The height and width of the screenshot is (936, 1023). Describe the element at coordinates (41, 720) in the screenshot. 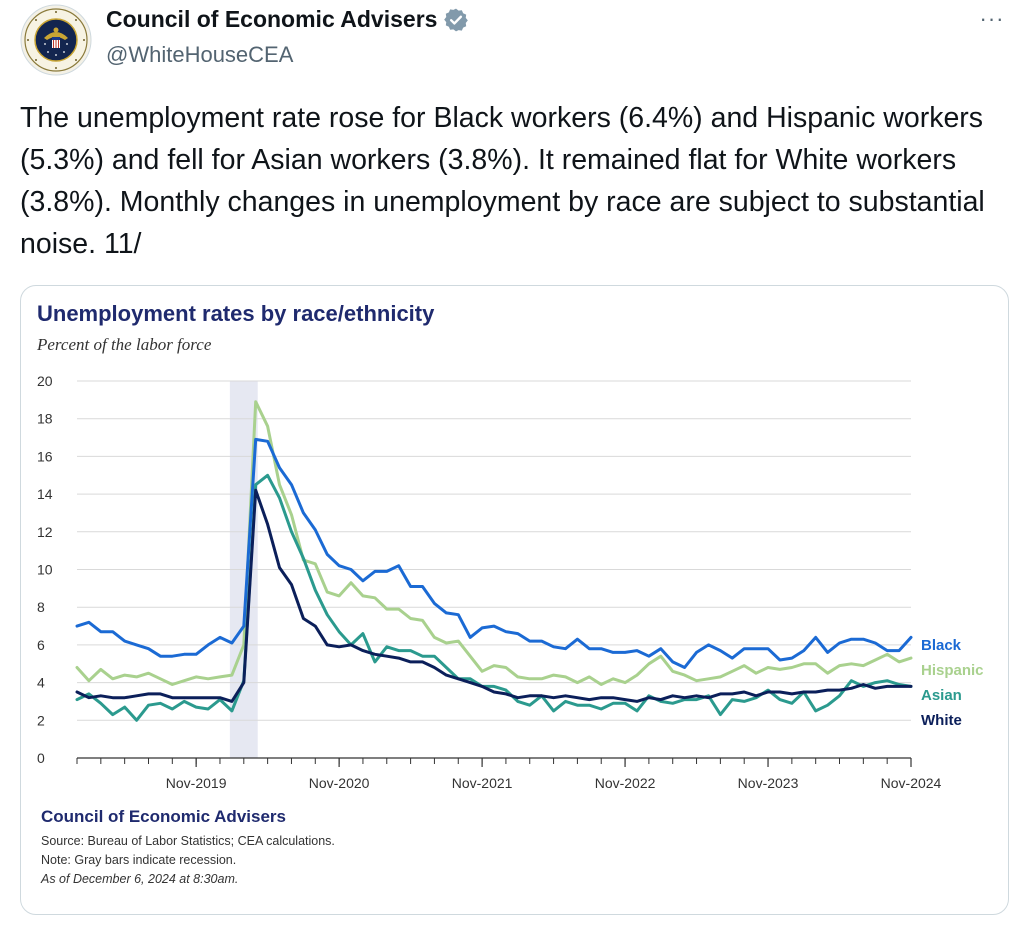

I see `y-tick-label: 2` at that location.